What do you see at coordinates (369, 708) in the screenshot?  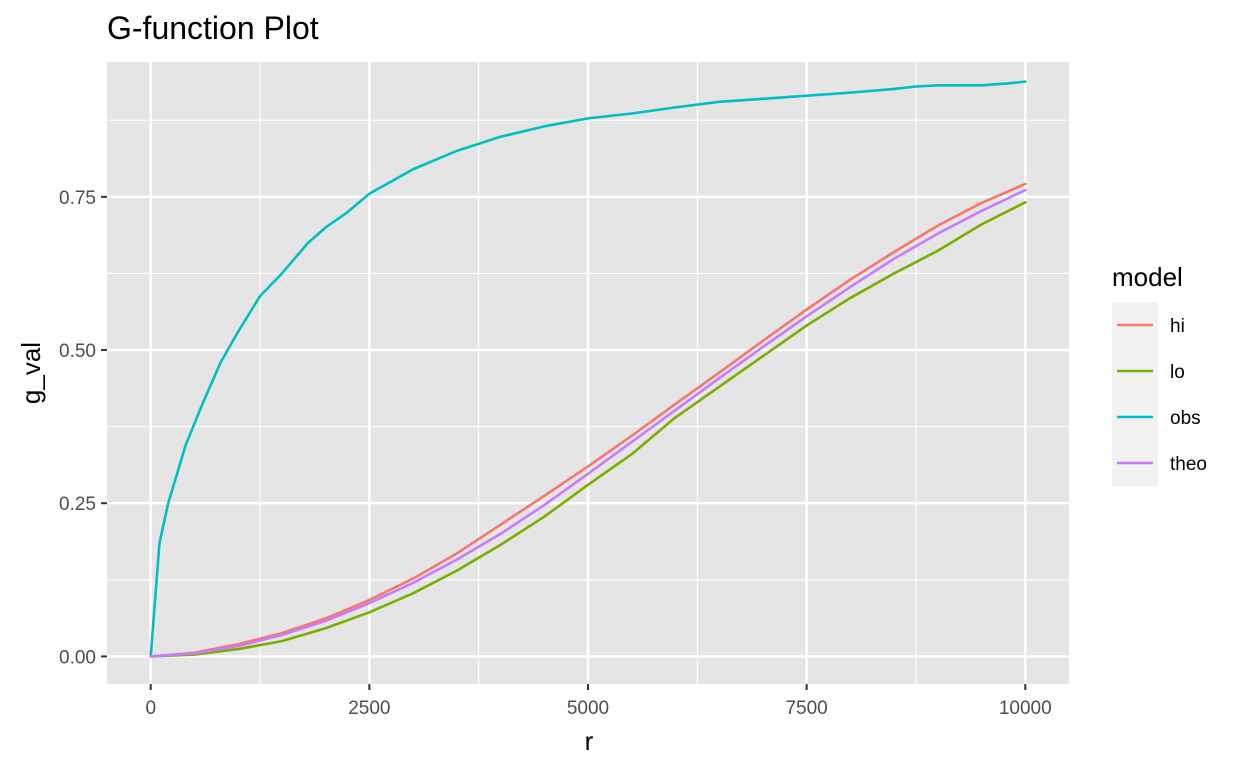 I see `x-tick-label: 2500` at bounding box center [369, 708].